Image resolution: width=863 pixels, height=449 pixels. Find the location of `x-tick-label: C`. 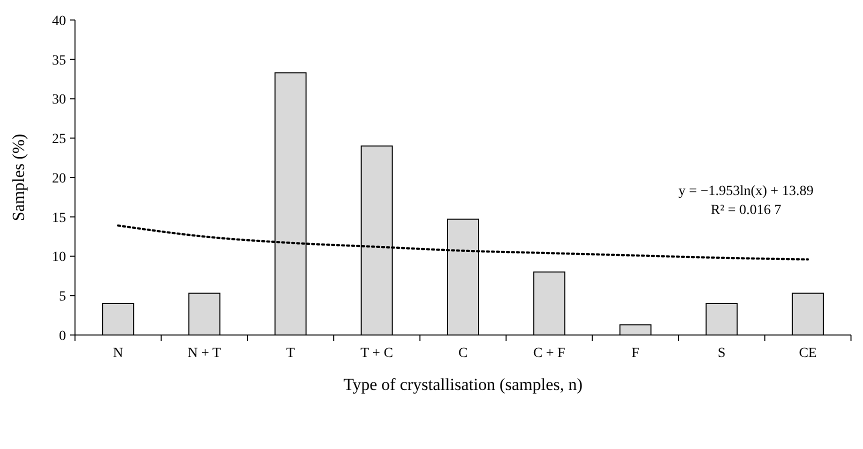

x-tick-label: C is located at coordinates (463, 353).